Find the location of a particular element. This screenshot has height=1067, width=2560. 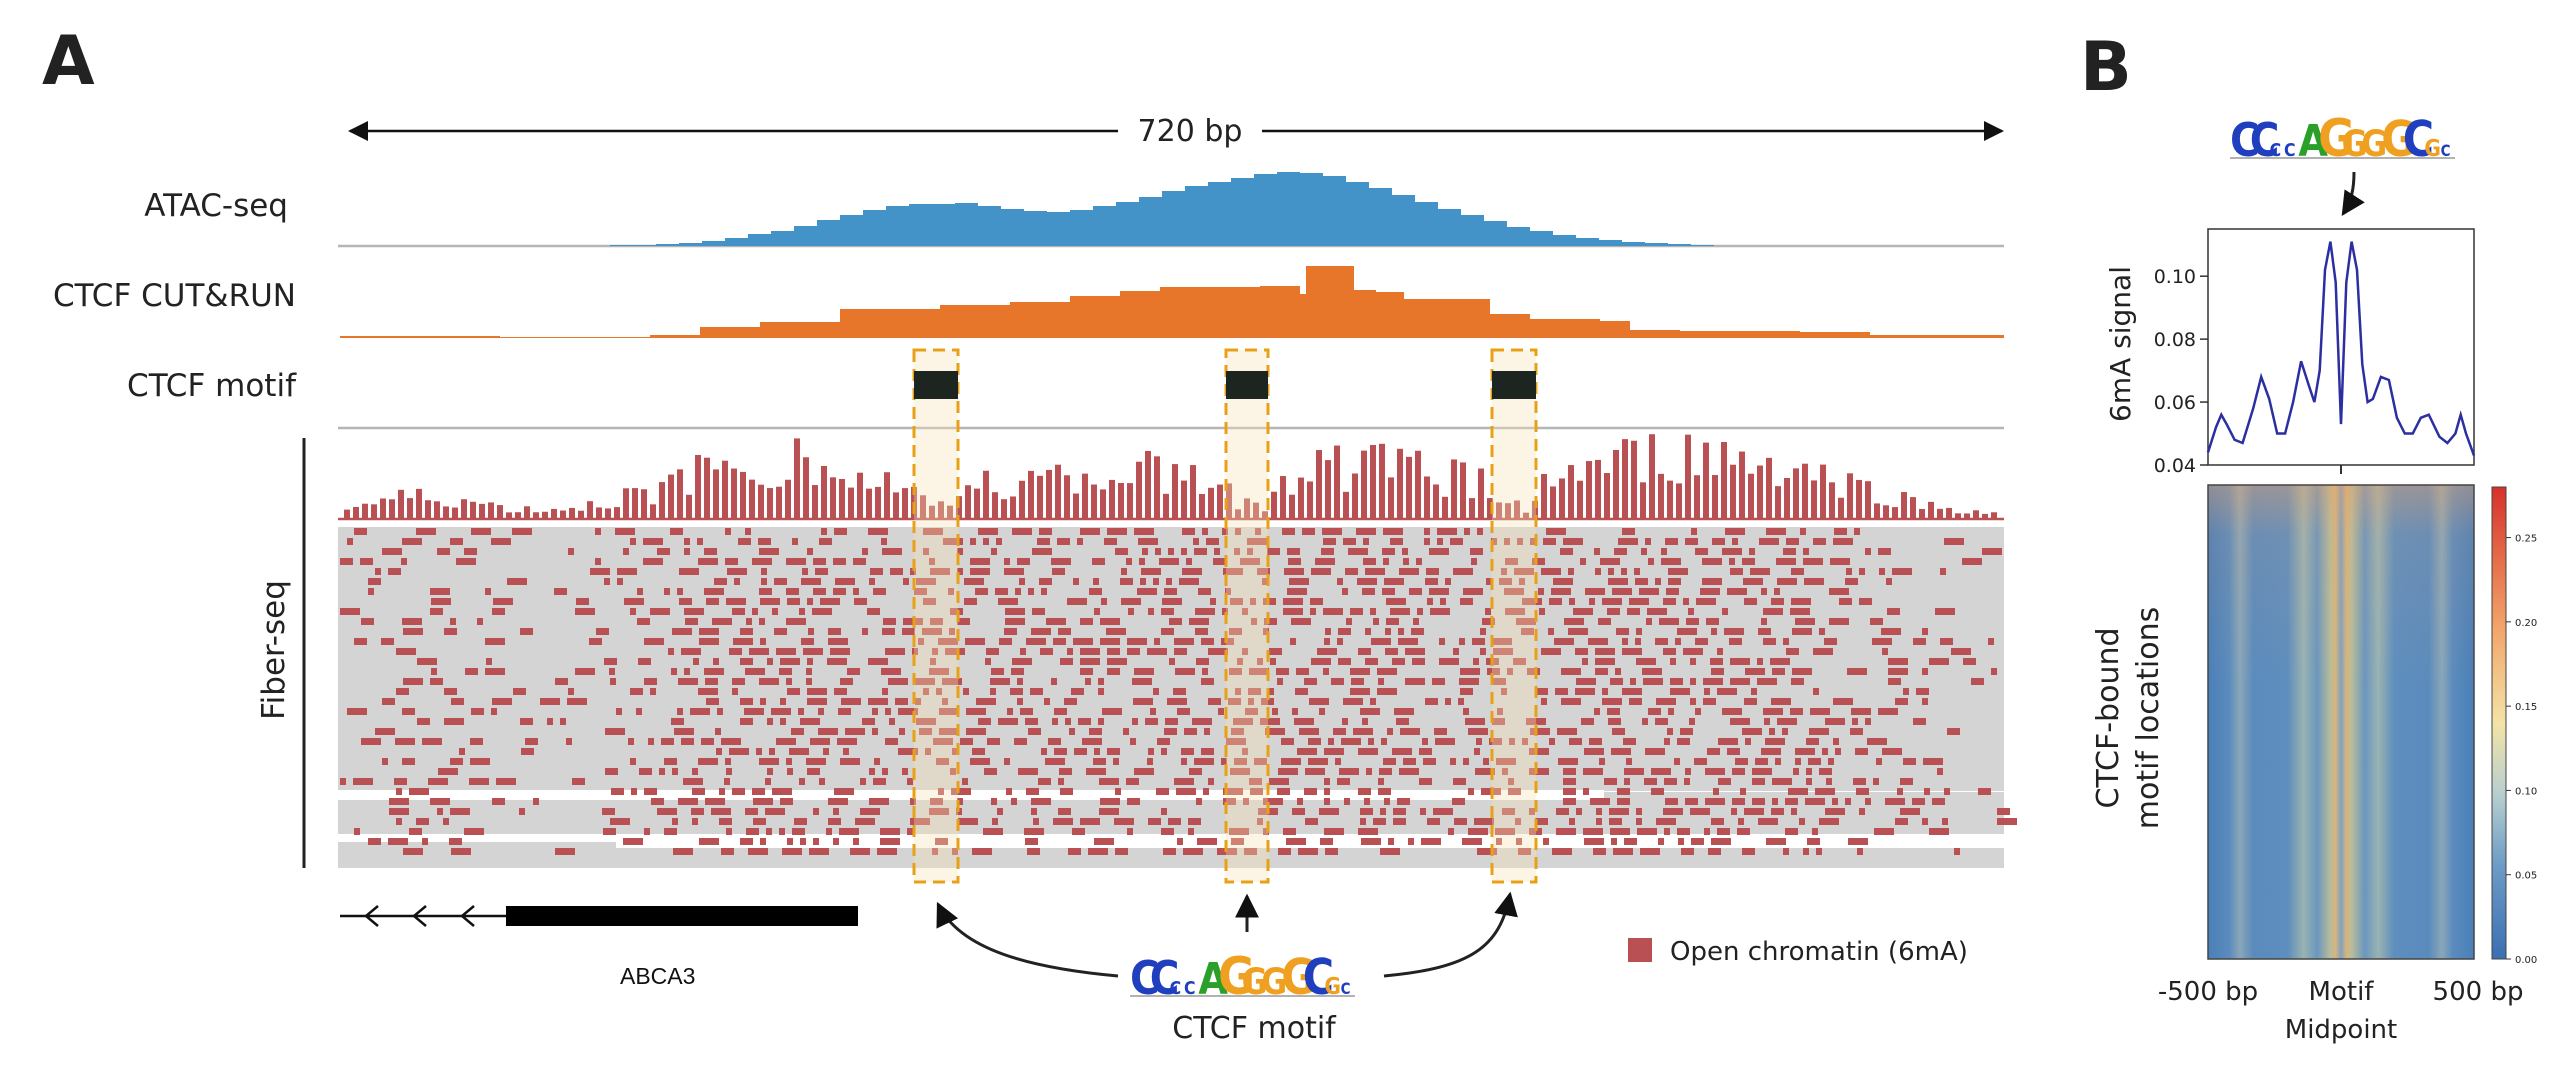

heatmap-xtick-mid-2: Midpoint is located at coordinates (2341, 1030).